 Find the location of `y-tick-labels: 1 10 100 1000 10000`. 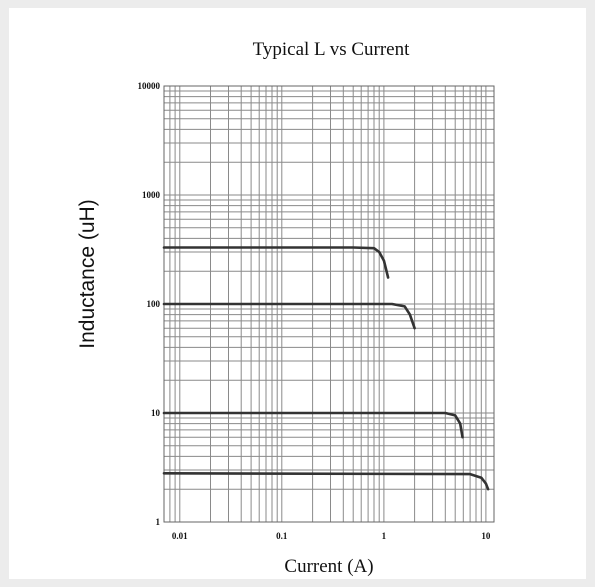

y-tick-labels: 1 10 100 1000 10000 is located at coordinates (149, 304).